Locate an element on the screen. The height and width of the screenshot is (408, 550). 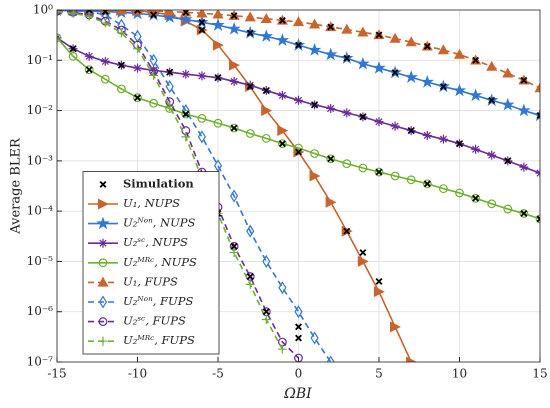
legend-label: U₂ᴺᵒⁿ, NUPS is located at coordinates (159, 223).